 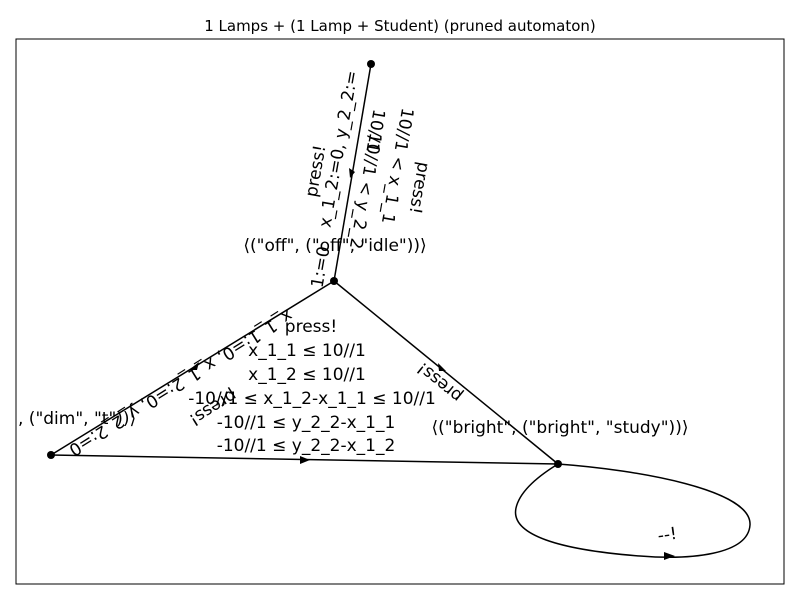 I want to click on node-initial, so click(x=371, y=64).